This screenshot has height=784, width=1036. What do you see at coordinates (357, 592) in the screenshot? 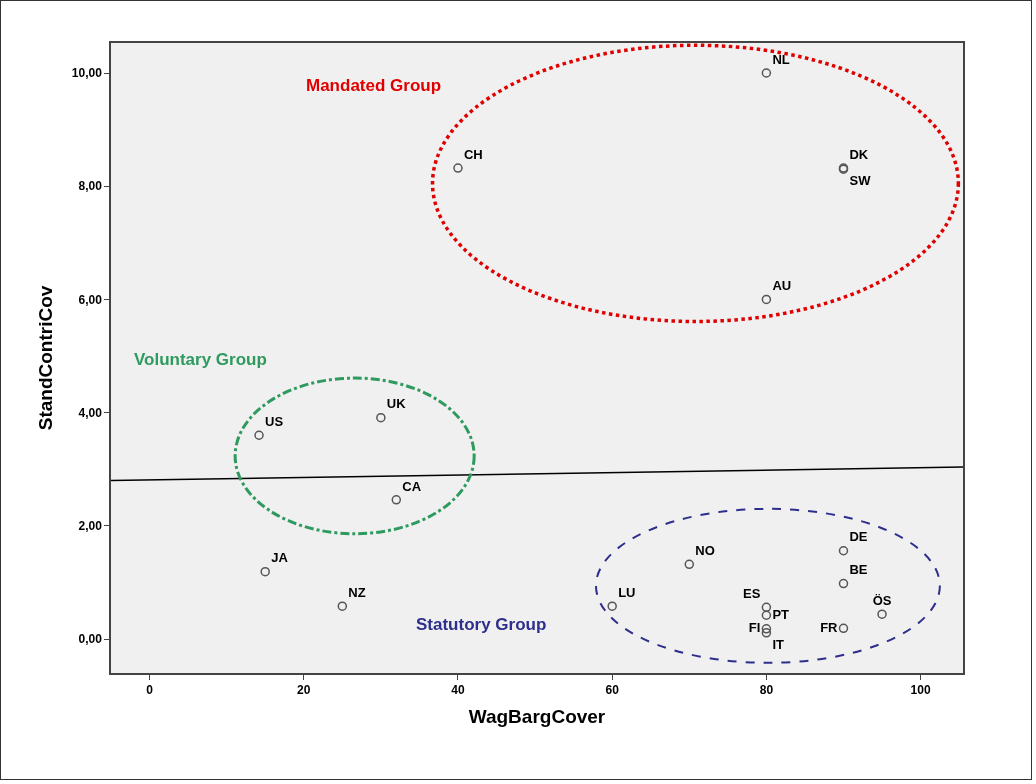
I see `data-label: NZ` at bounding box center [357, 592].